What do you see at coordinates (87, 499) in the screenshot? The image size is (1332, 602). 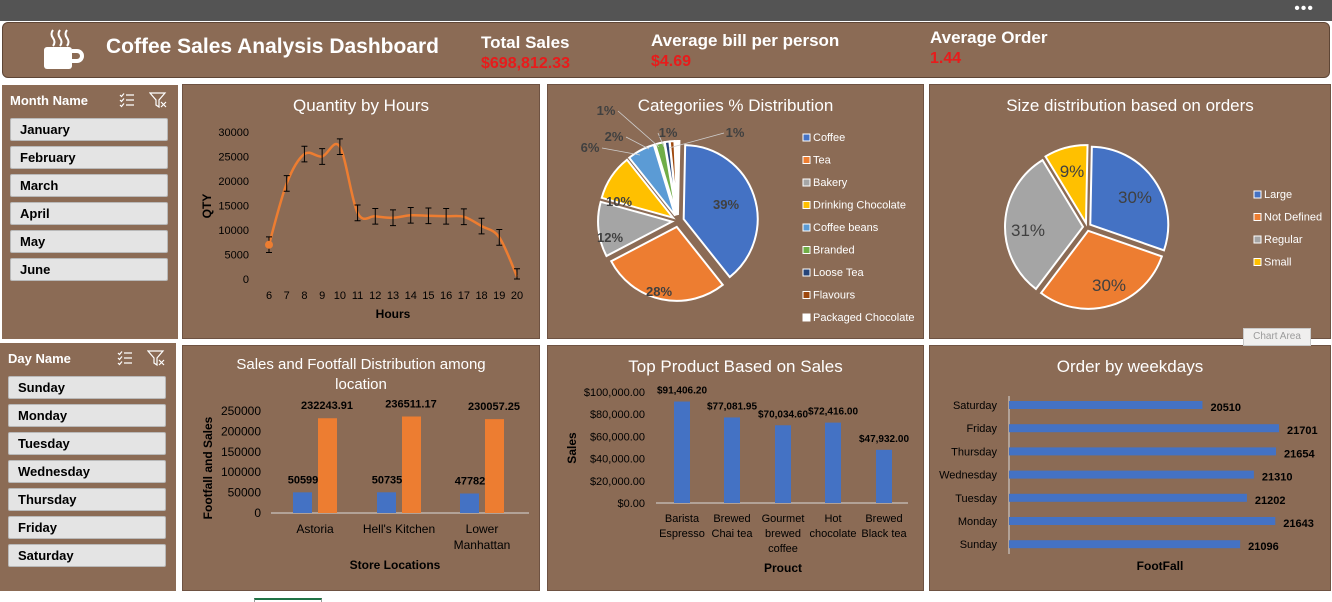 I see `slicer-item-thursday: Thursday` at bounding box center [87, 499].